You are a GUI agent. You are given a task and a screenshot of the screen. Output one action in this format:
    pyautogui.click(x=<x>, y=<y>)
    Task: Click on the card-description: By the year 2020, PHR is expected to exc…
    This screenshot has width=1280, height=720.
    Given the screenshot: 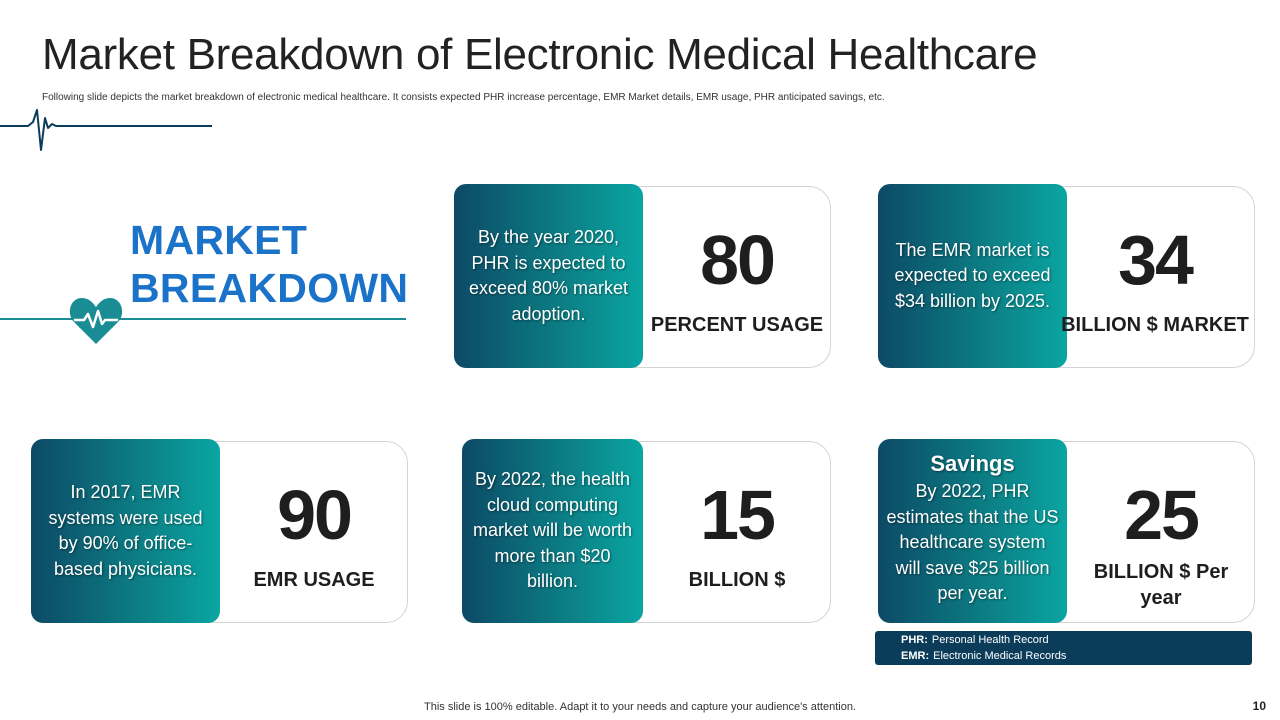 What is the action you would take?
    pyautogui.click(x=548, y=275)
    